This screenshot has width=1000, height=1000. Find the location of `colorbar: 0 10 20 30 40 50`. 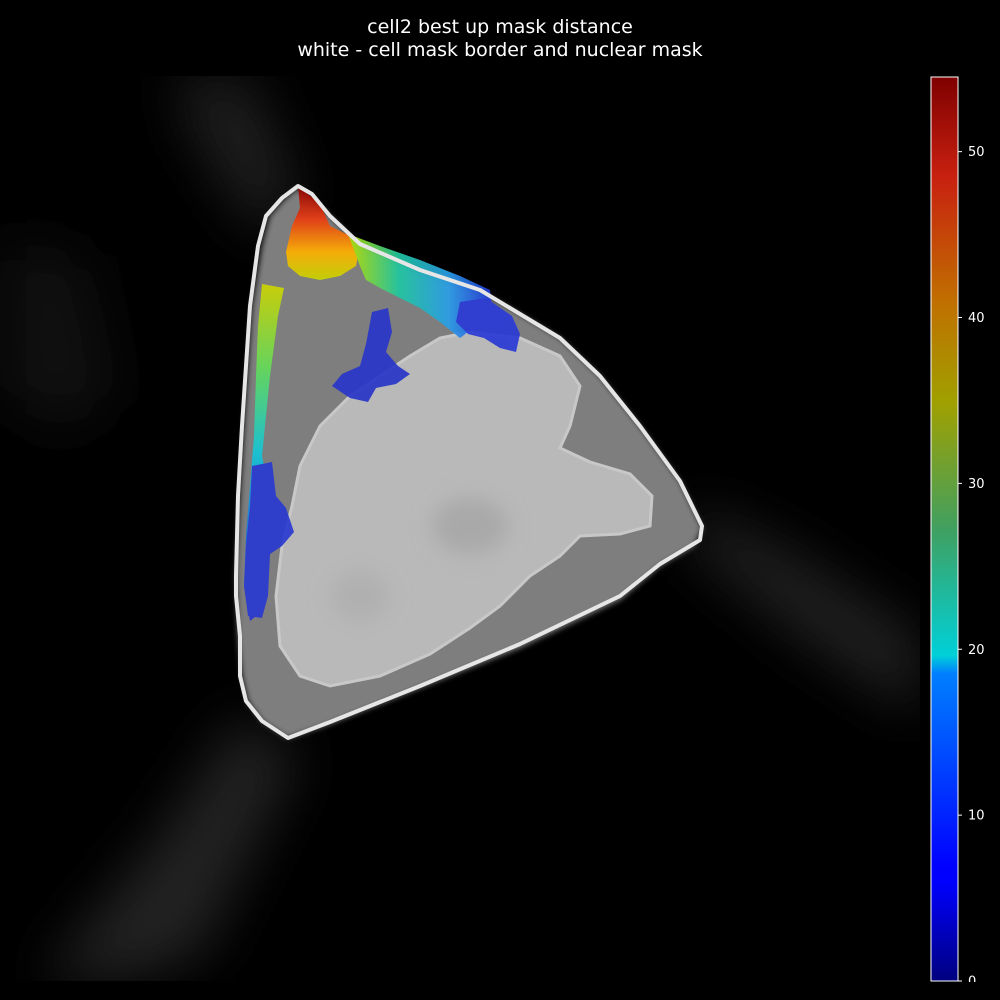

colorbar: 0 10 20 30 40 50 is located at coordinates (965, 533).